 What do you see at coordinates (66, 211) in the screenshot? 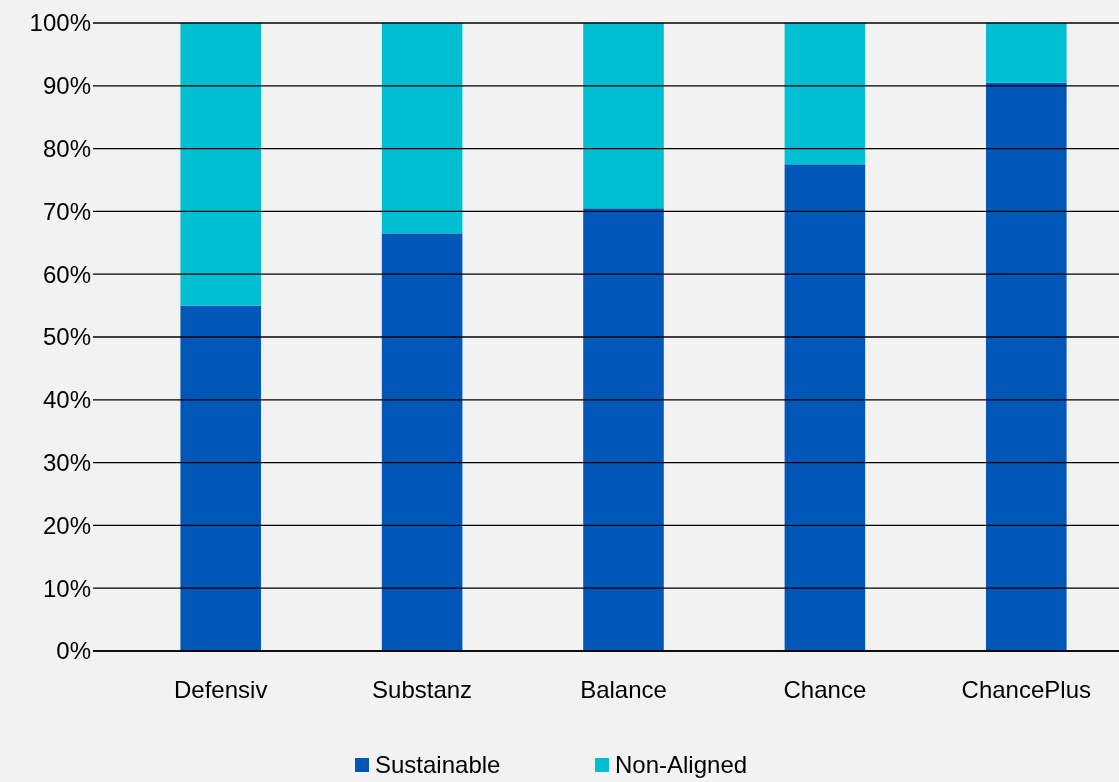
I see `y-tick-label: 70%` at bounding box center [66, 211].